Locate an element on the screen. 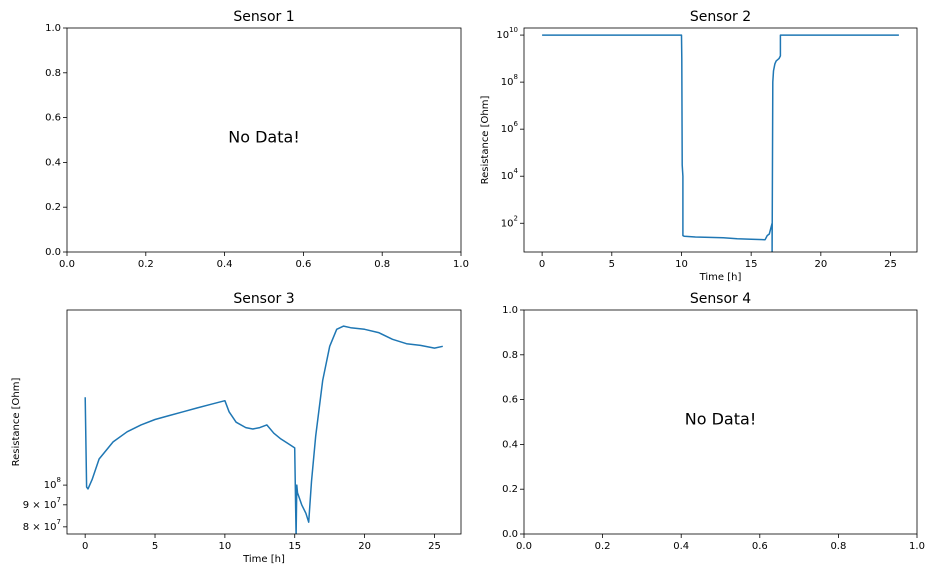 This screenshot has height=576, width=936. chart-title: Sensor 1 is located at coordinates (263, 17).